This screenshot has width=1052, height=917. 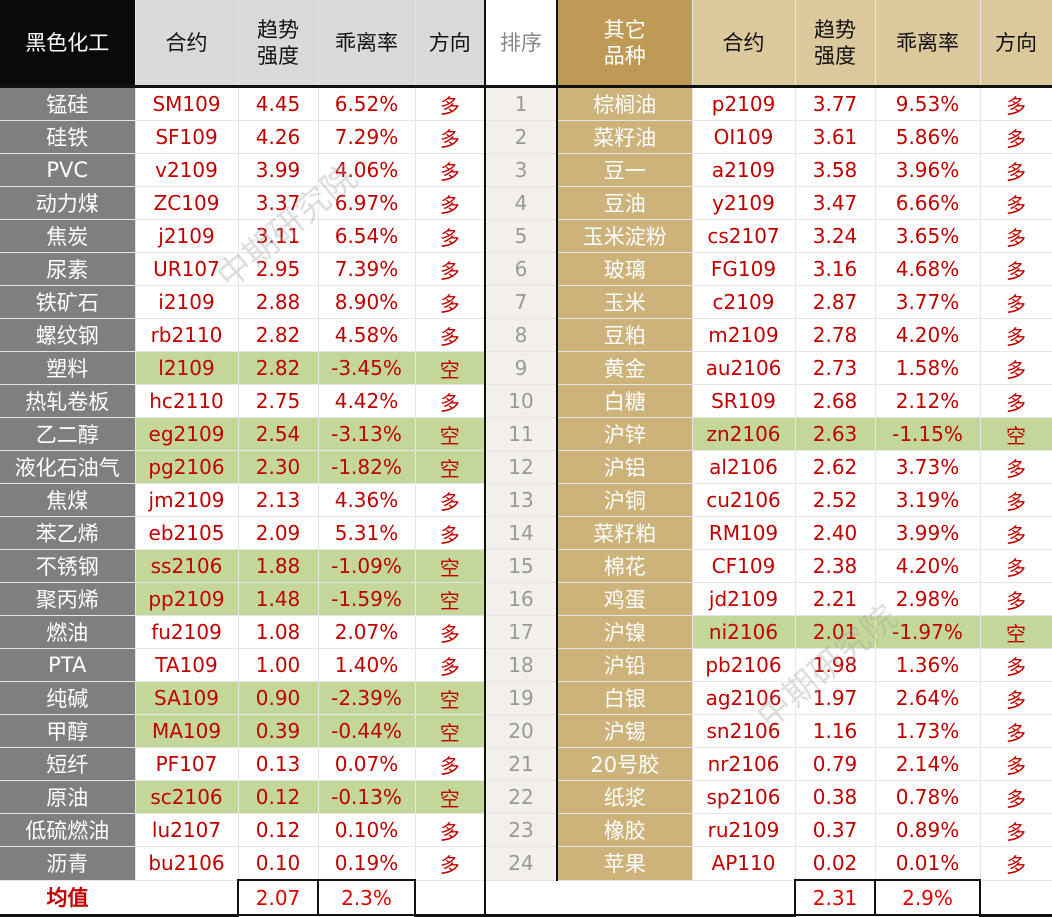 What do you see at coordinates (625, 731) in the screenshot?
I see `right-name: 沪锡` at bounding box center [625, 731].